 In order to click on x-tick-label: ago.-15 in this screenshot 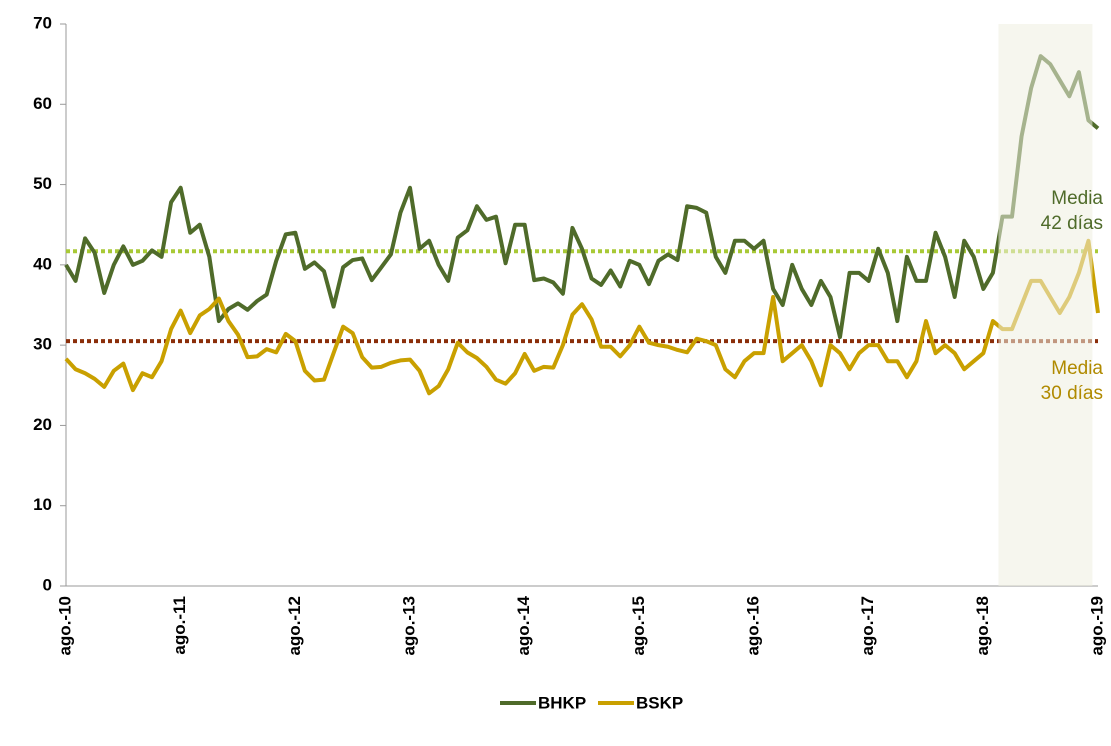, I will do `click(638, 626)`.